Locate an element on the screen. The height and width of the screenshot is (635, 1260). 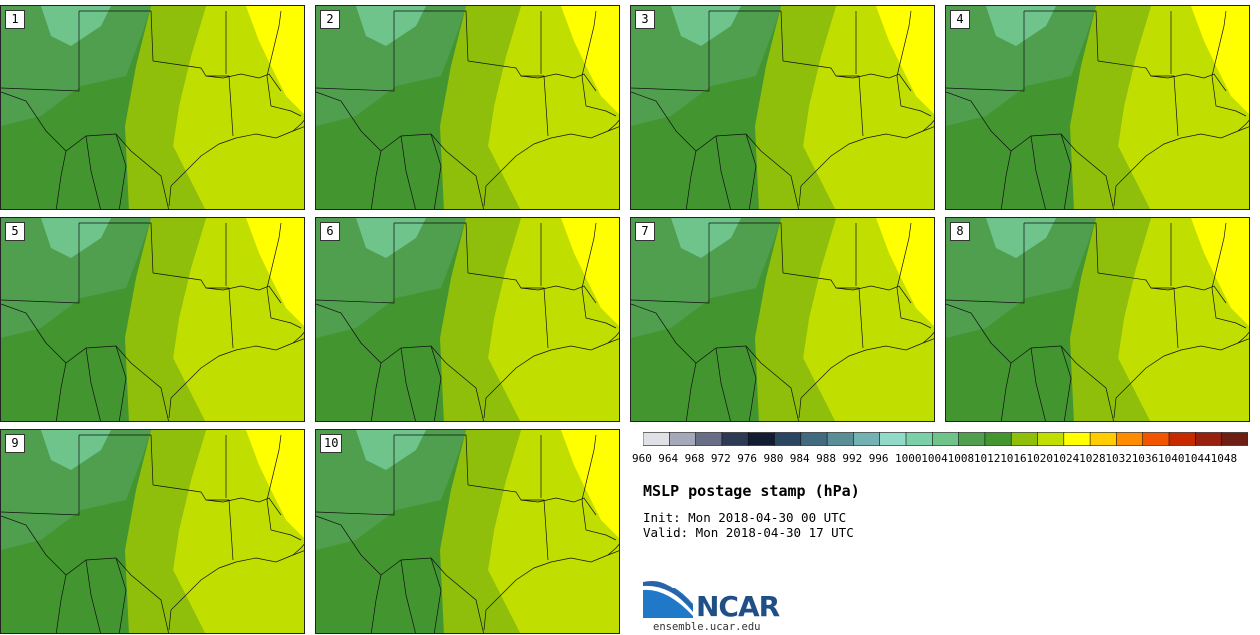
colorbar-tick-label: 1004 is located at coordinates (934, 458).